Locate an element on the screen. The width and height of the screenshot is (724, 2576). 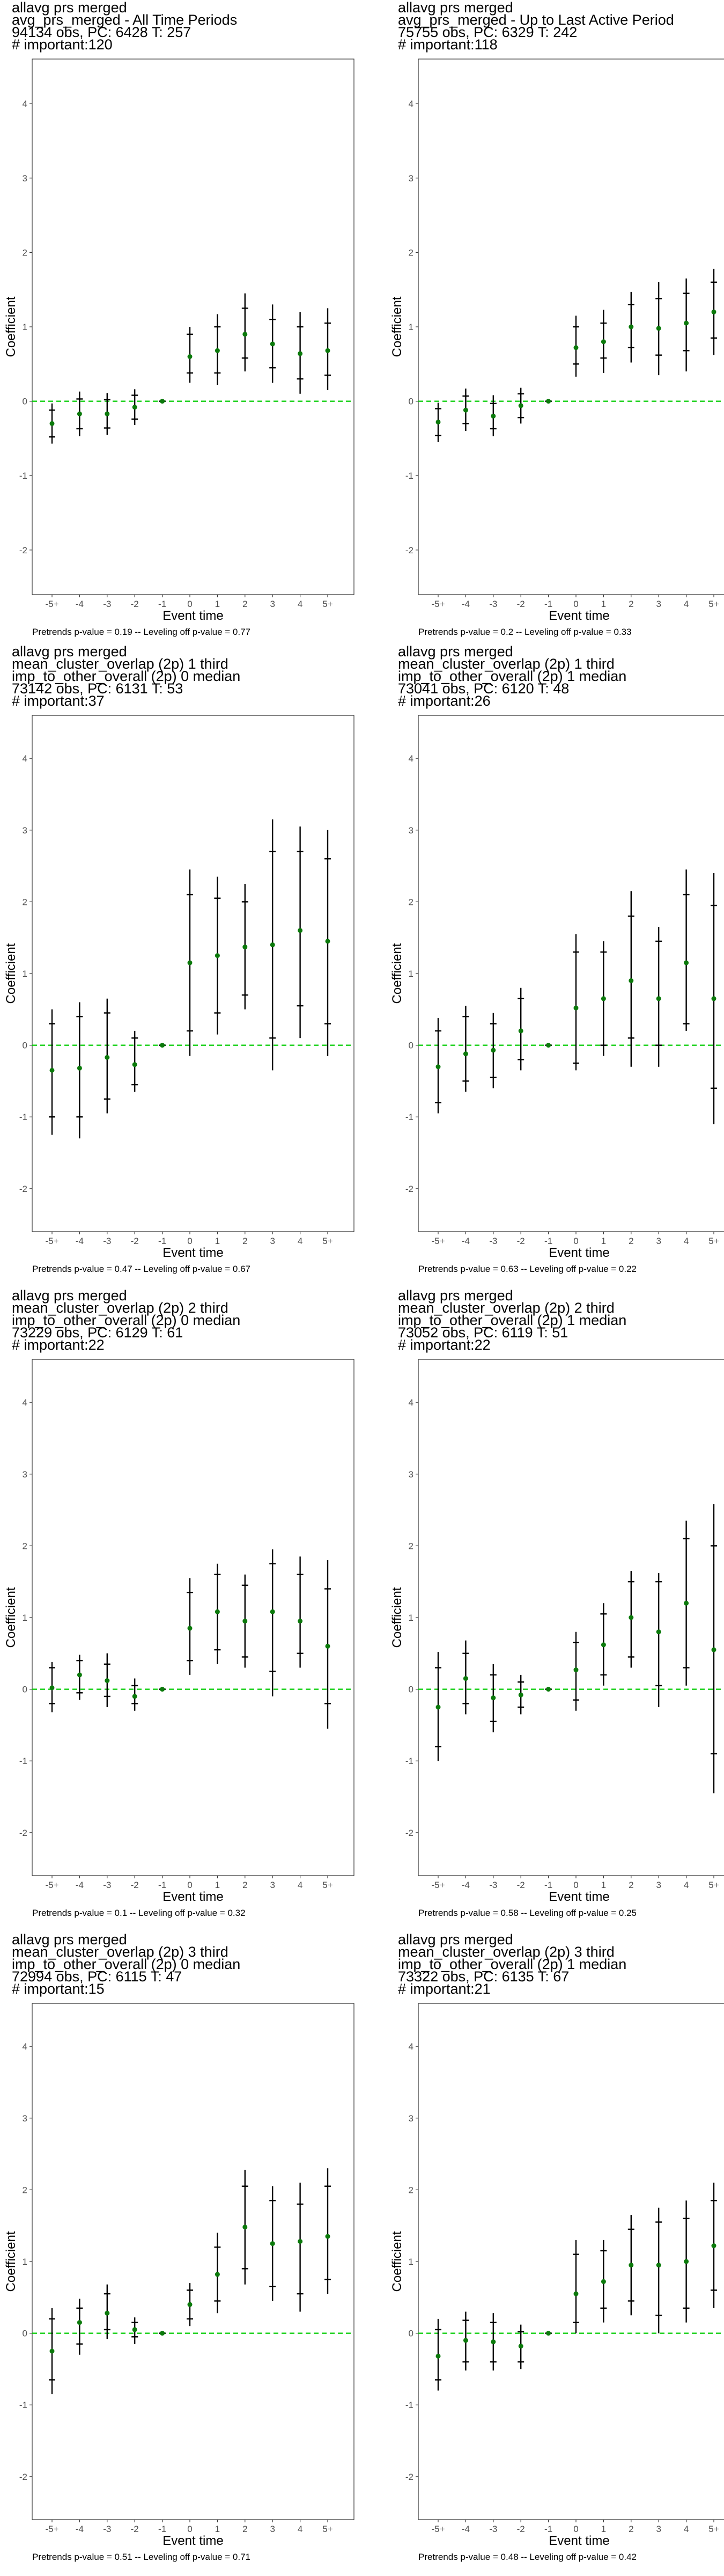
chart-title-line: # important:22 is located at coordinates (58, 1345).